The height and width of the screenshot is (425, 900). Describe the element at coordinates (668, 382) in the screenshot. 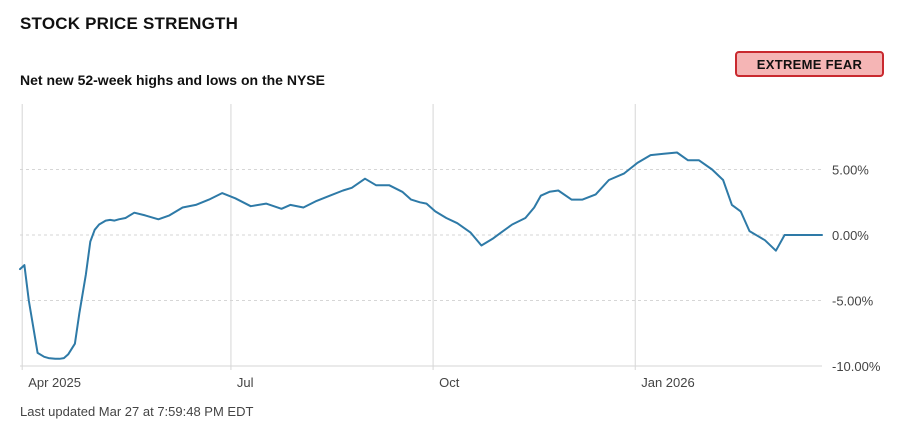

I see `x-tick-label: Jan 2026` at that location.